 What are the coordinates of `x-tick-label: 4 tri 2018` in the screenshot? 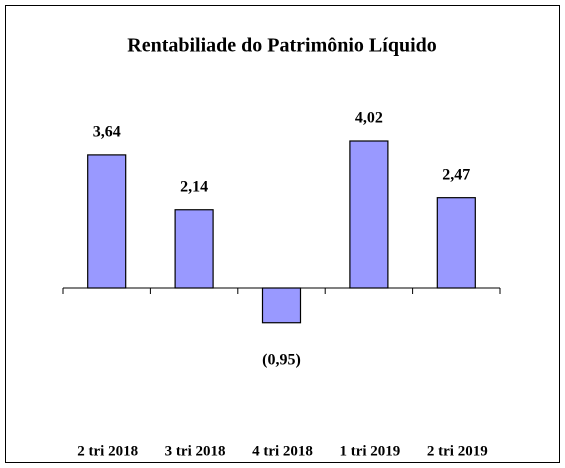 It's located at (282, 451).